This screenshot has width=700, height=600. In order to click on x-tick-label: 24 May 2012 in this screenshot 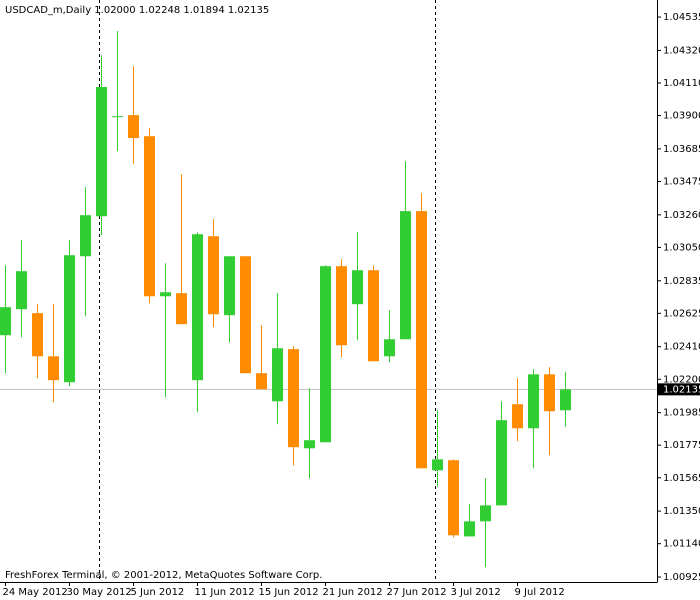, I will do `click(35, 592)`.